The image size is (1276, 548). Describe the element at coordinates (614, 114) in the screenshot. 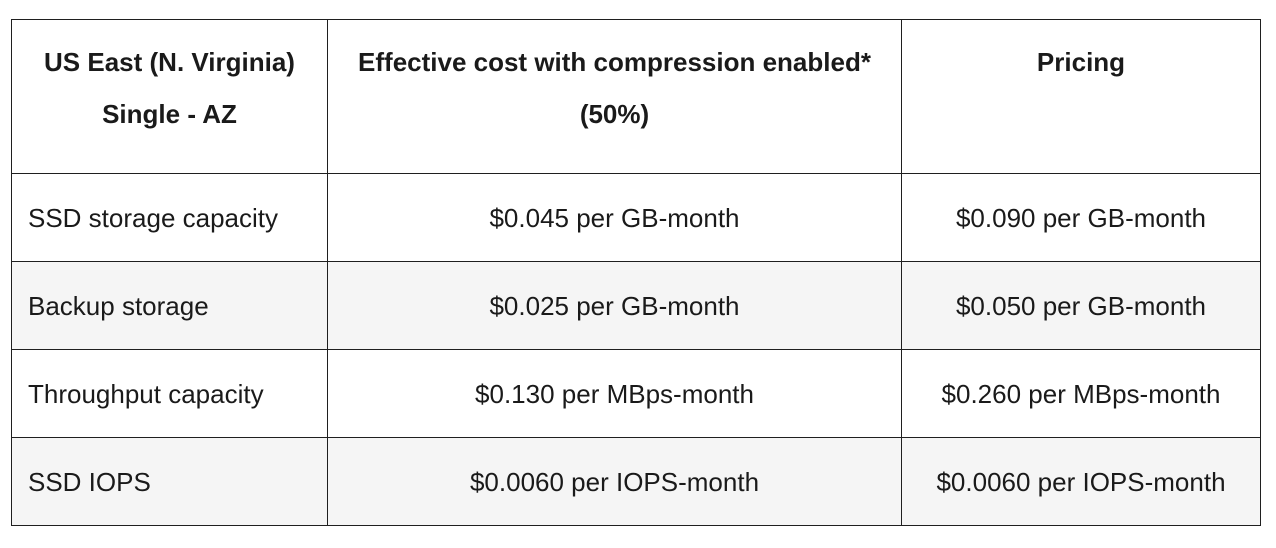

I see `header-effective-cost-line2: (50%)` at that location.